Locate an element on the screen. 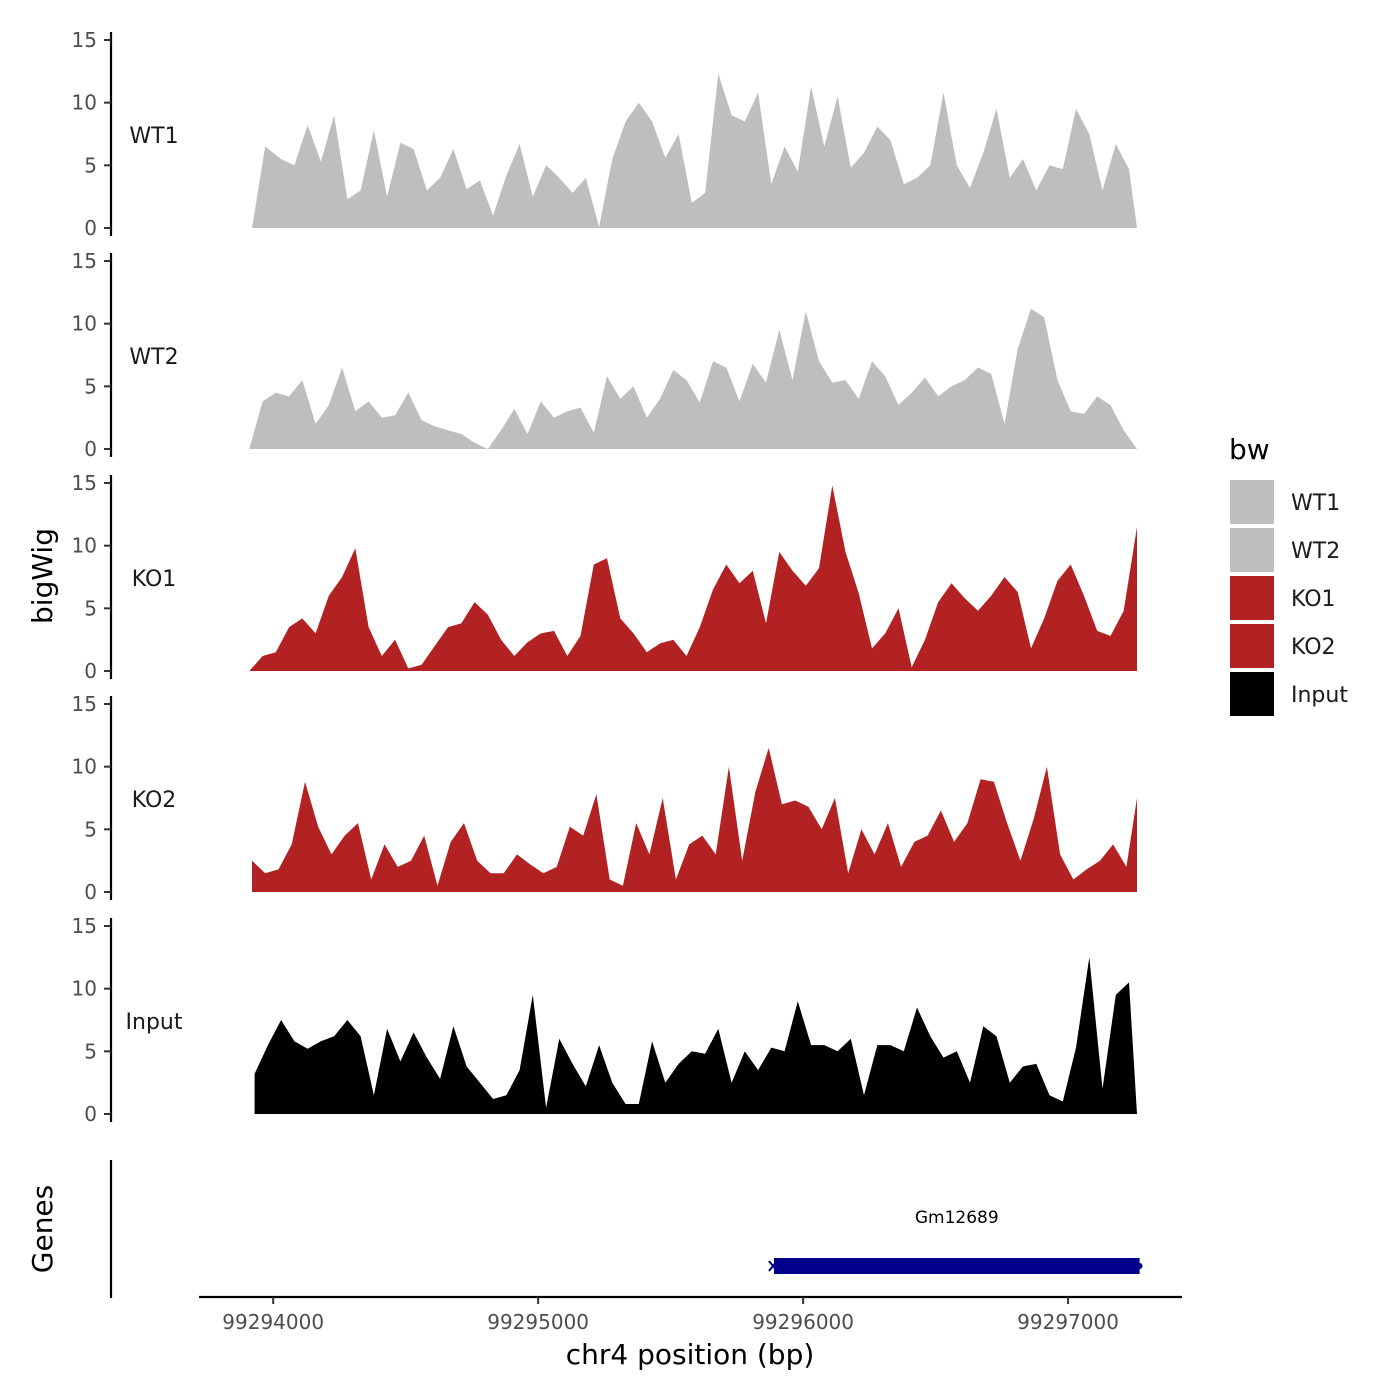  legend-label: WT2 is located at coordinates (1315, 551).